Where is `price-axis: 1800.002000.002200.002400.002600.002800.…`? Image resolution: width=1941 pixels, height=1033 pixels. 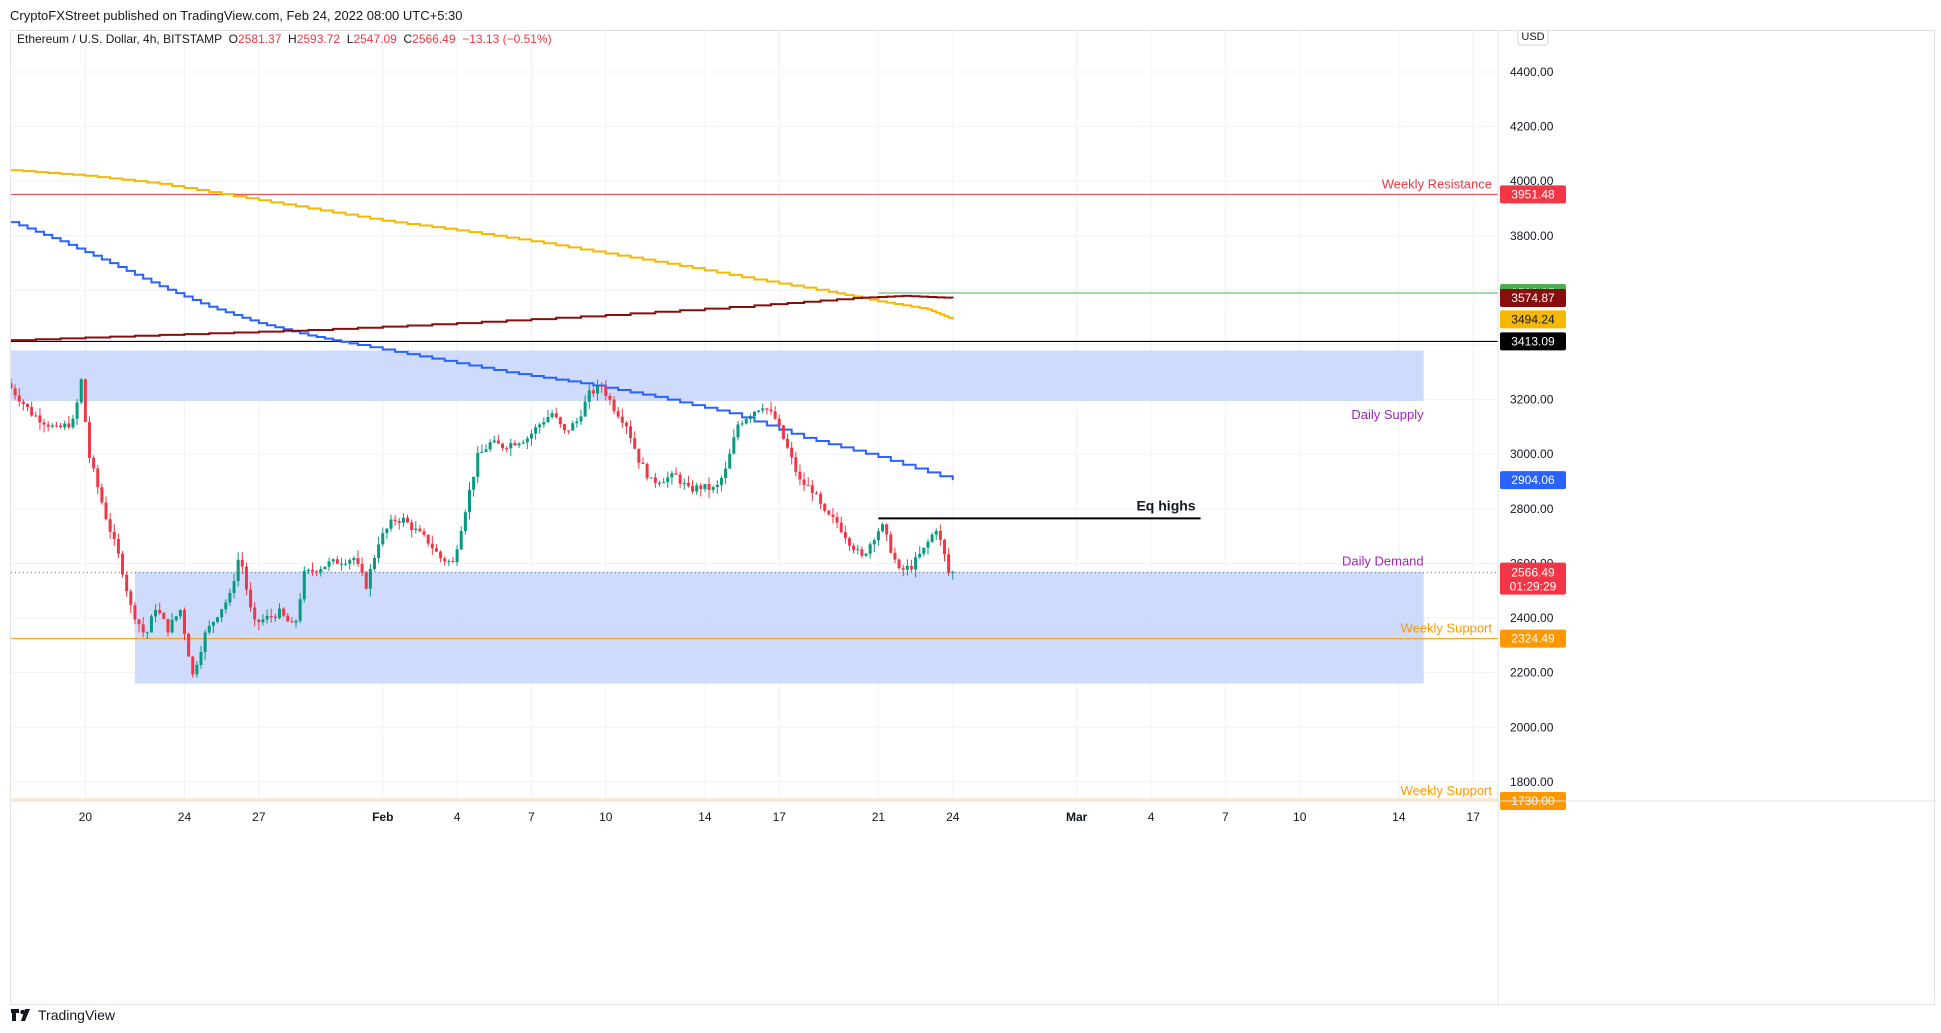
price-axis: 1800.002000.002200.002400.002600.002800.… is located at coordinates (1531, 518).